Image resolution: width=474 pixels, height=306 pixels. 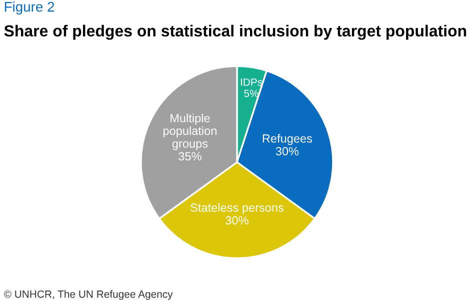 I want to click on data-label: 5%, so click(x=251, y=94).